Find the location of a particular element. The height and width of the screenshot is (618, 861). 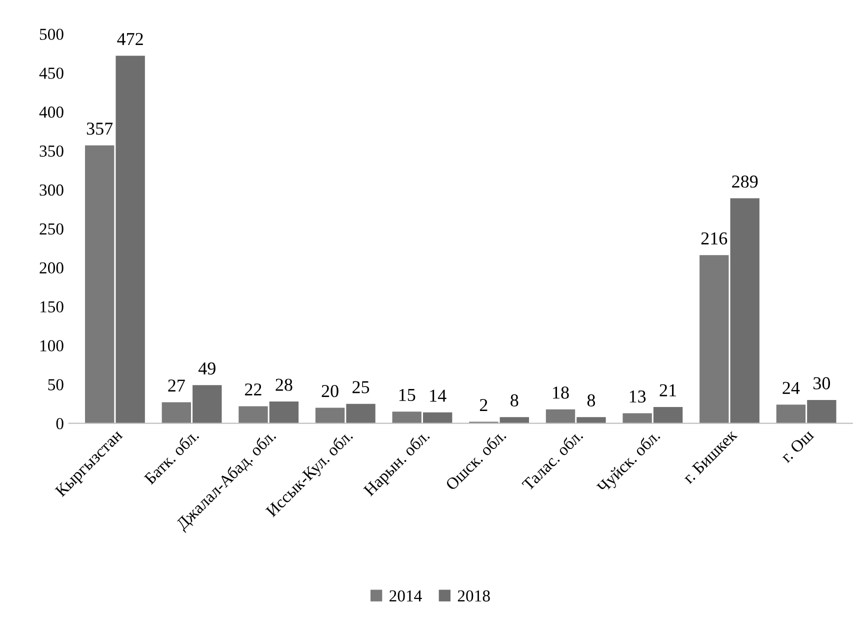

data-label: 18 is located at coordinates (561, 392).